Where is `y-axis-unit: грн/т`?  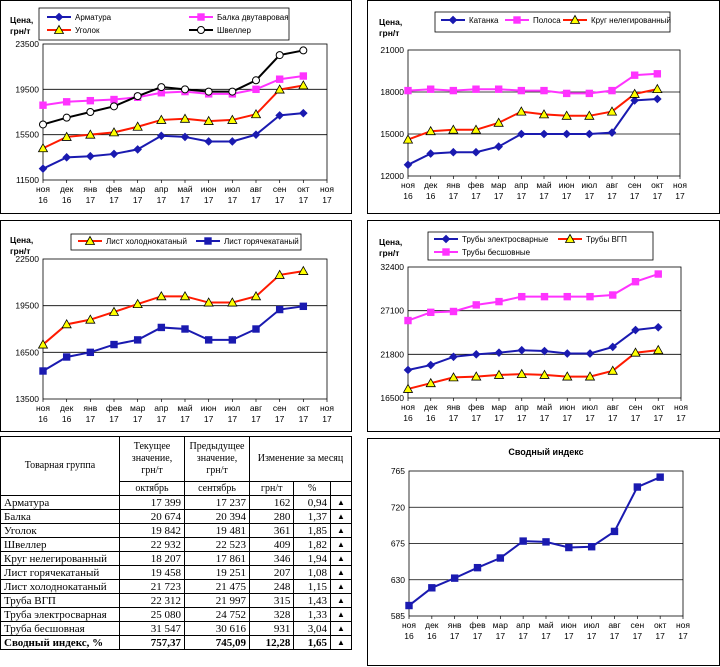 y-axis-unit: грн/т is located at coordinates (20, 31).